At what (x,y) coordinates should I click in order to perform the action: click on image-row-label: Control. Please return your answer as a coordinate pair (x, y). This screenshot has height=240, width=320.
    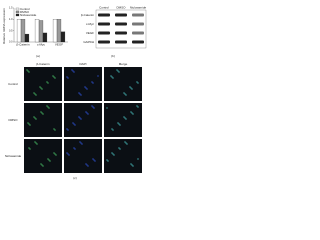
    Looking at the image, I should click on (13, 84).